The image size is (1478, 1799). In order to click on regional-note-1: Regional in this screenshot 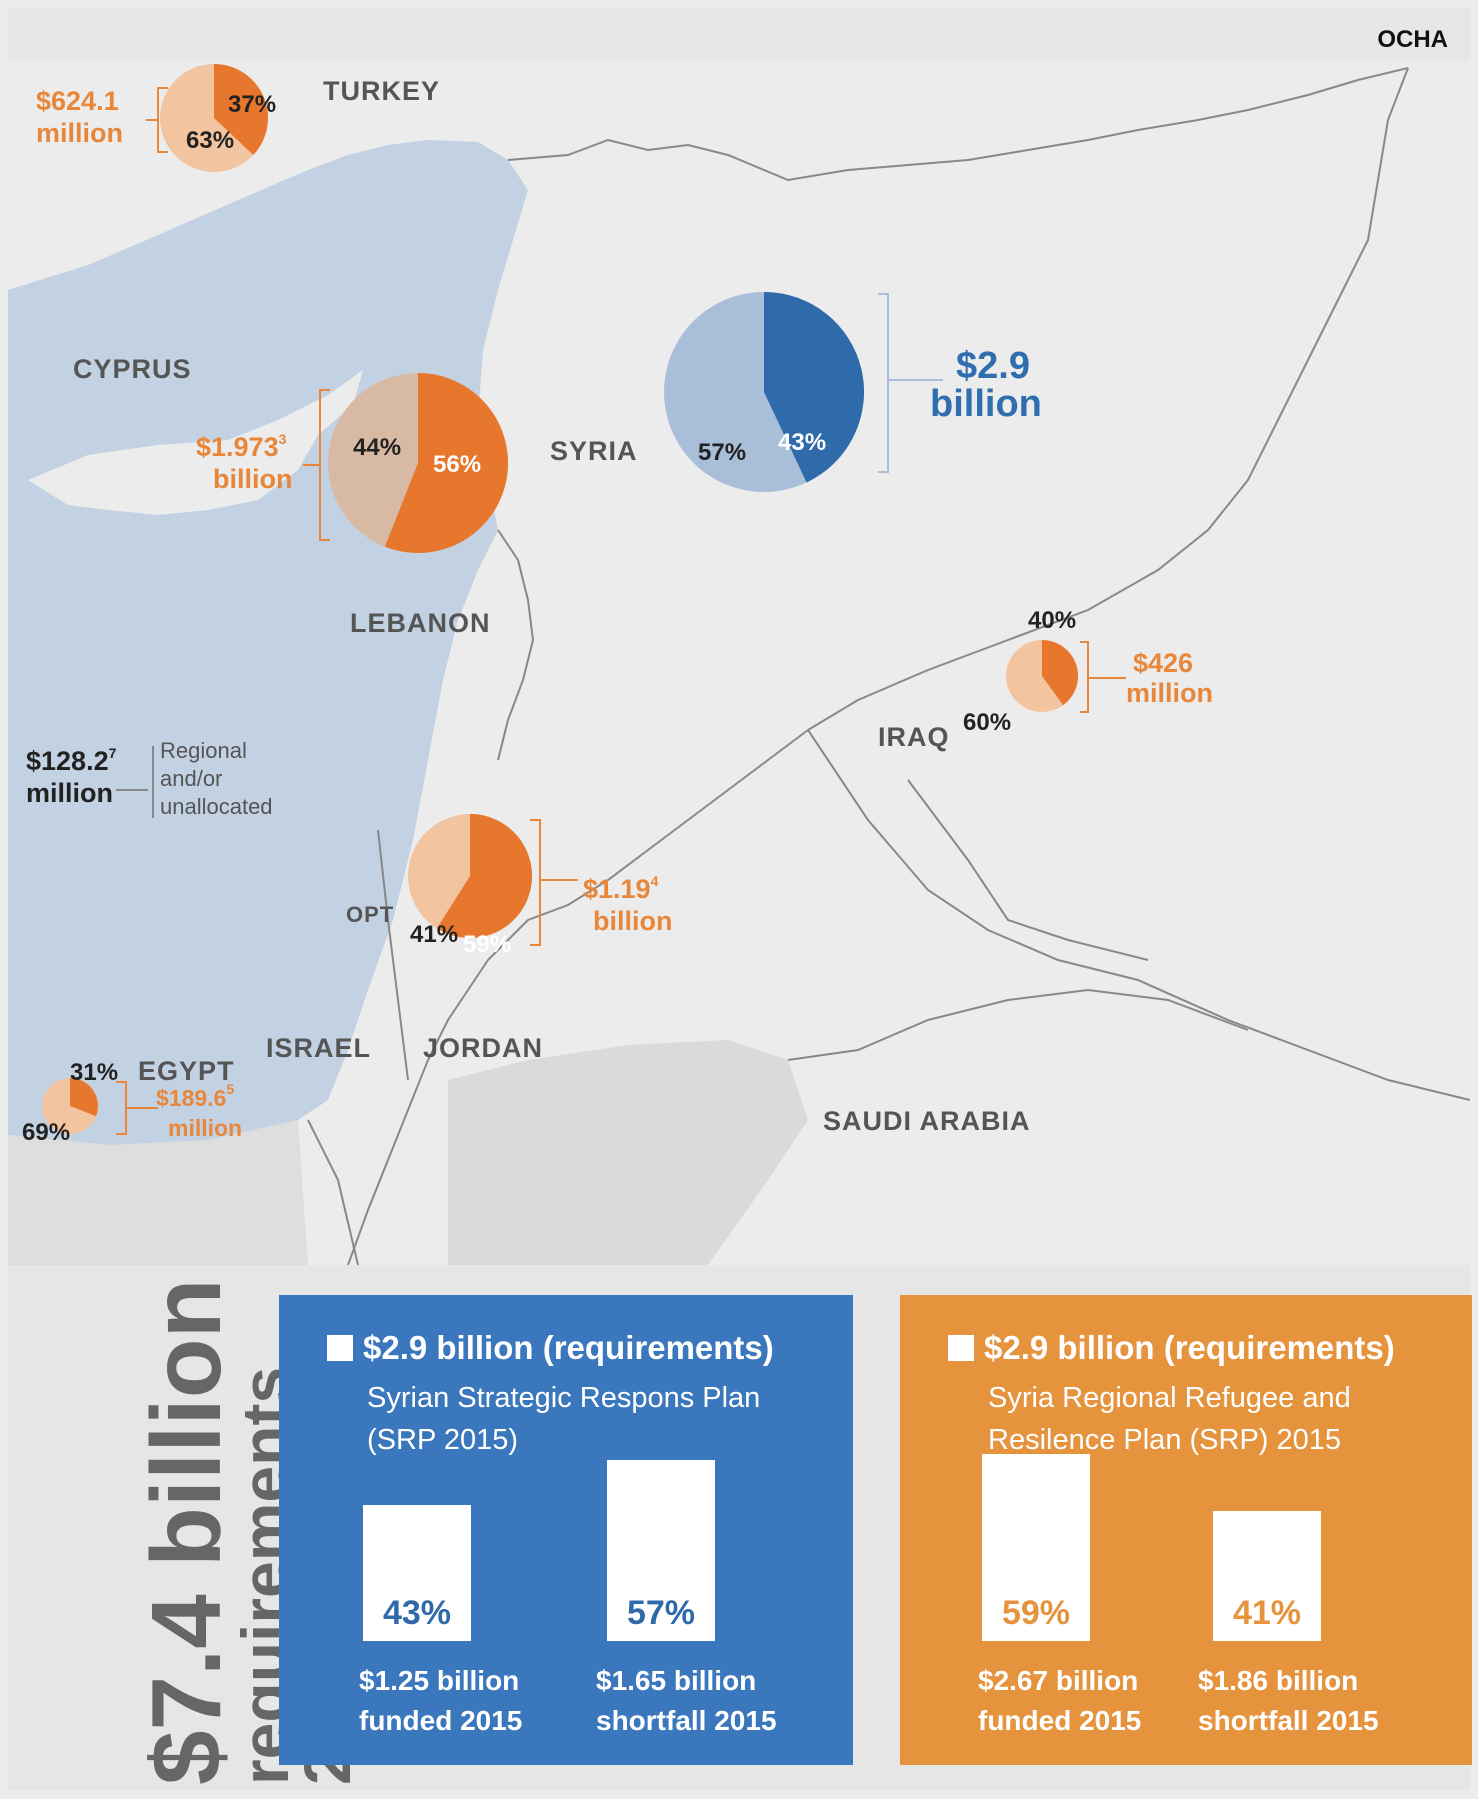, I will do `click(203, 750)`.